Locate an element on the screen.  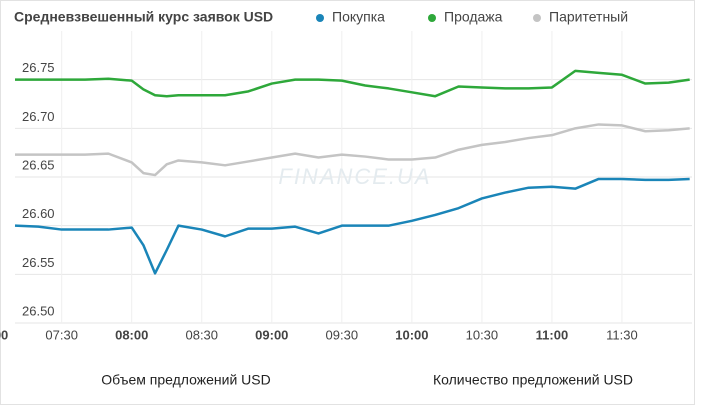
y-tick-label: 26.50 is located at coordinates (38, 310).